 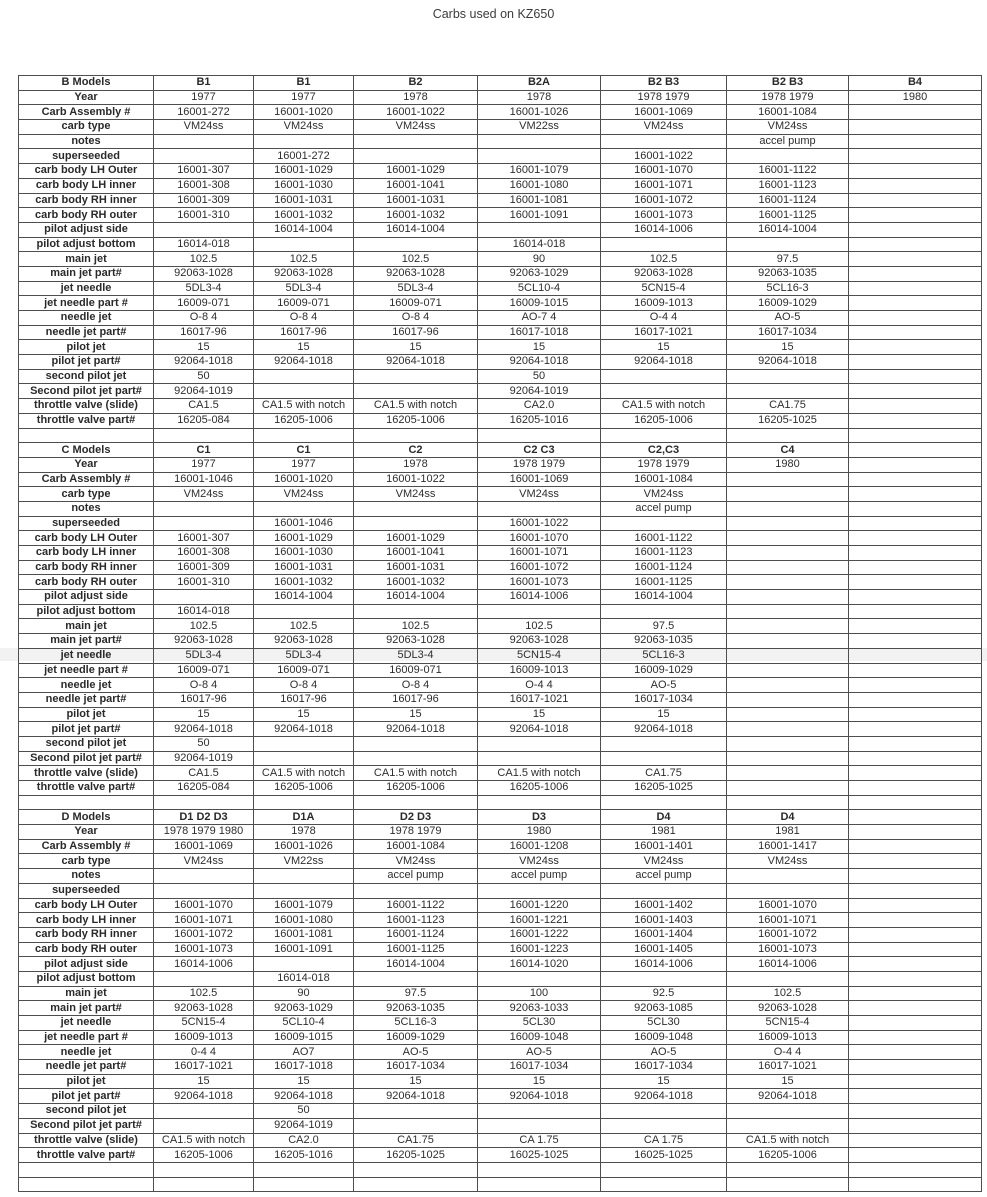 What do you see at coordinates (86, 127) in the screenshot?
I see `row-label-cell: carb type` at bounding box center [86, 127].